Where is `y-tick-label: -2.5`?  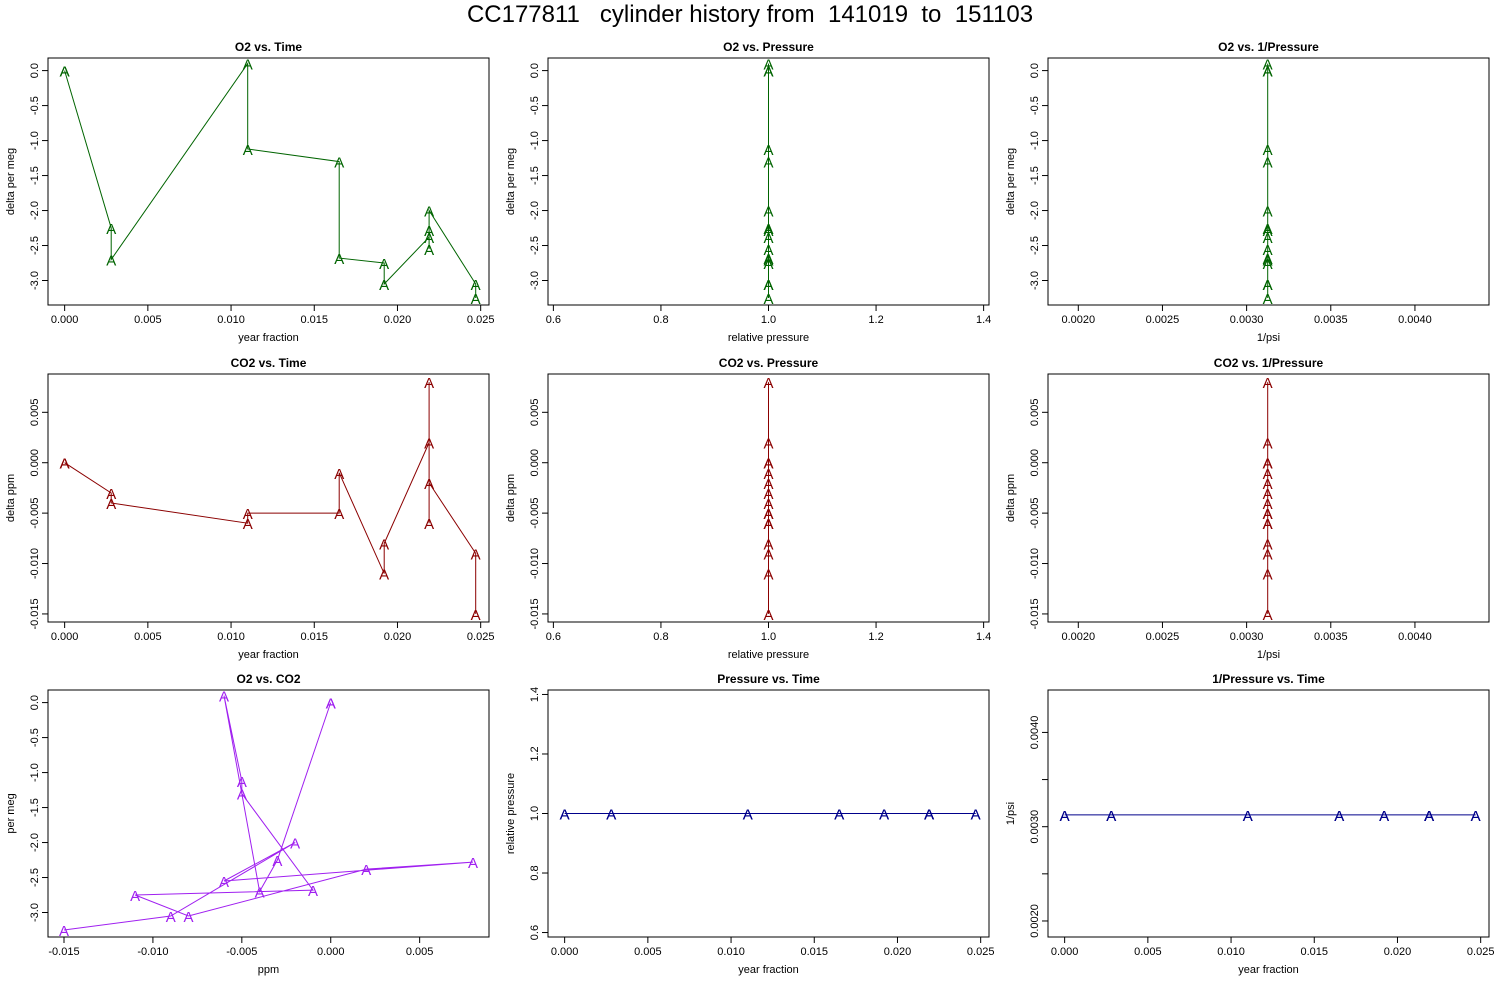
y-tick-label: -2.5 is located at coordinates (535, 245).